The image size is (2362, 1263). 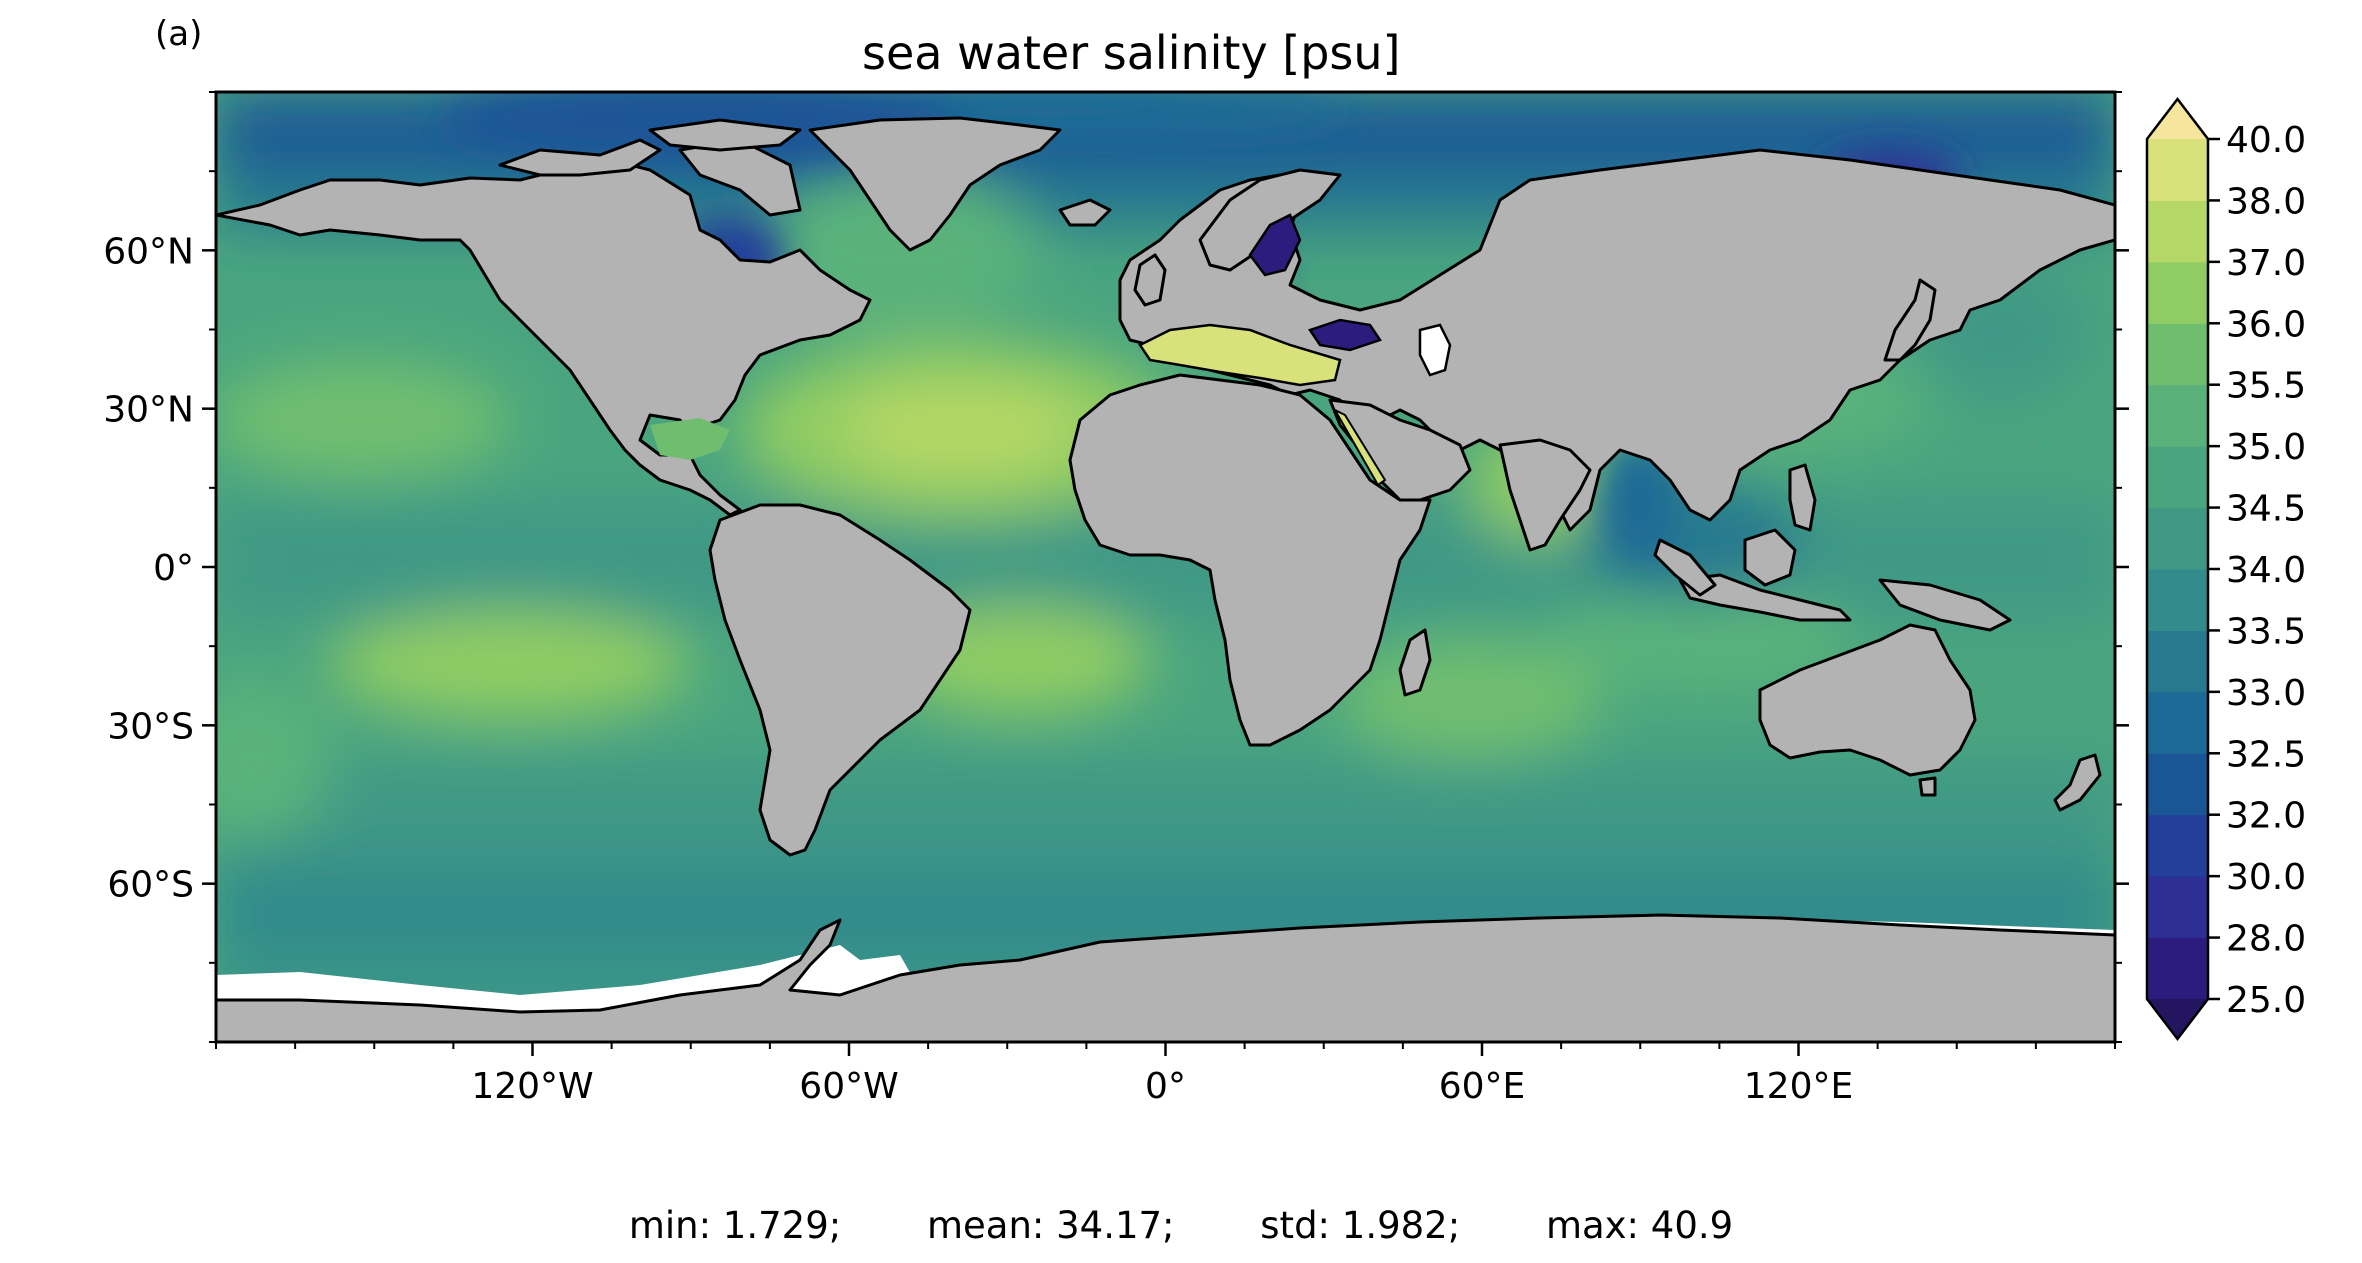 I want to click on lat-tick-label: 30°S, so click(x=150, y=726).